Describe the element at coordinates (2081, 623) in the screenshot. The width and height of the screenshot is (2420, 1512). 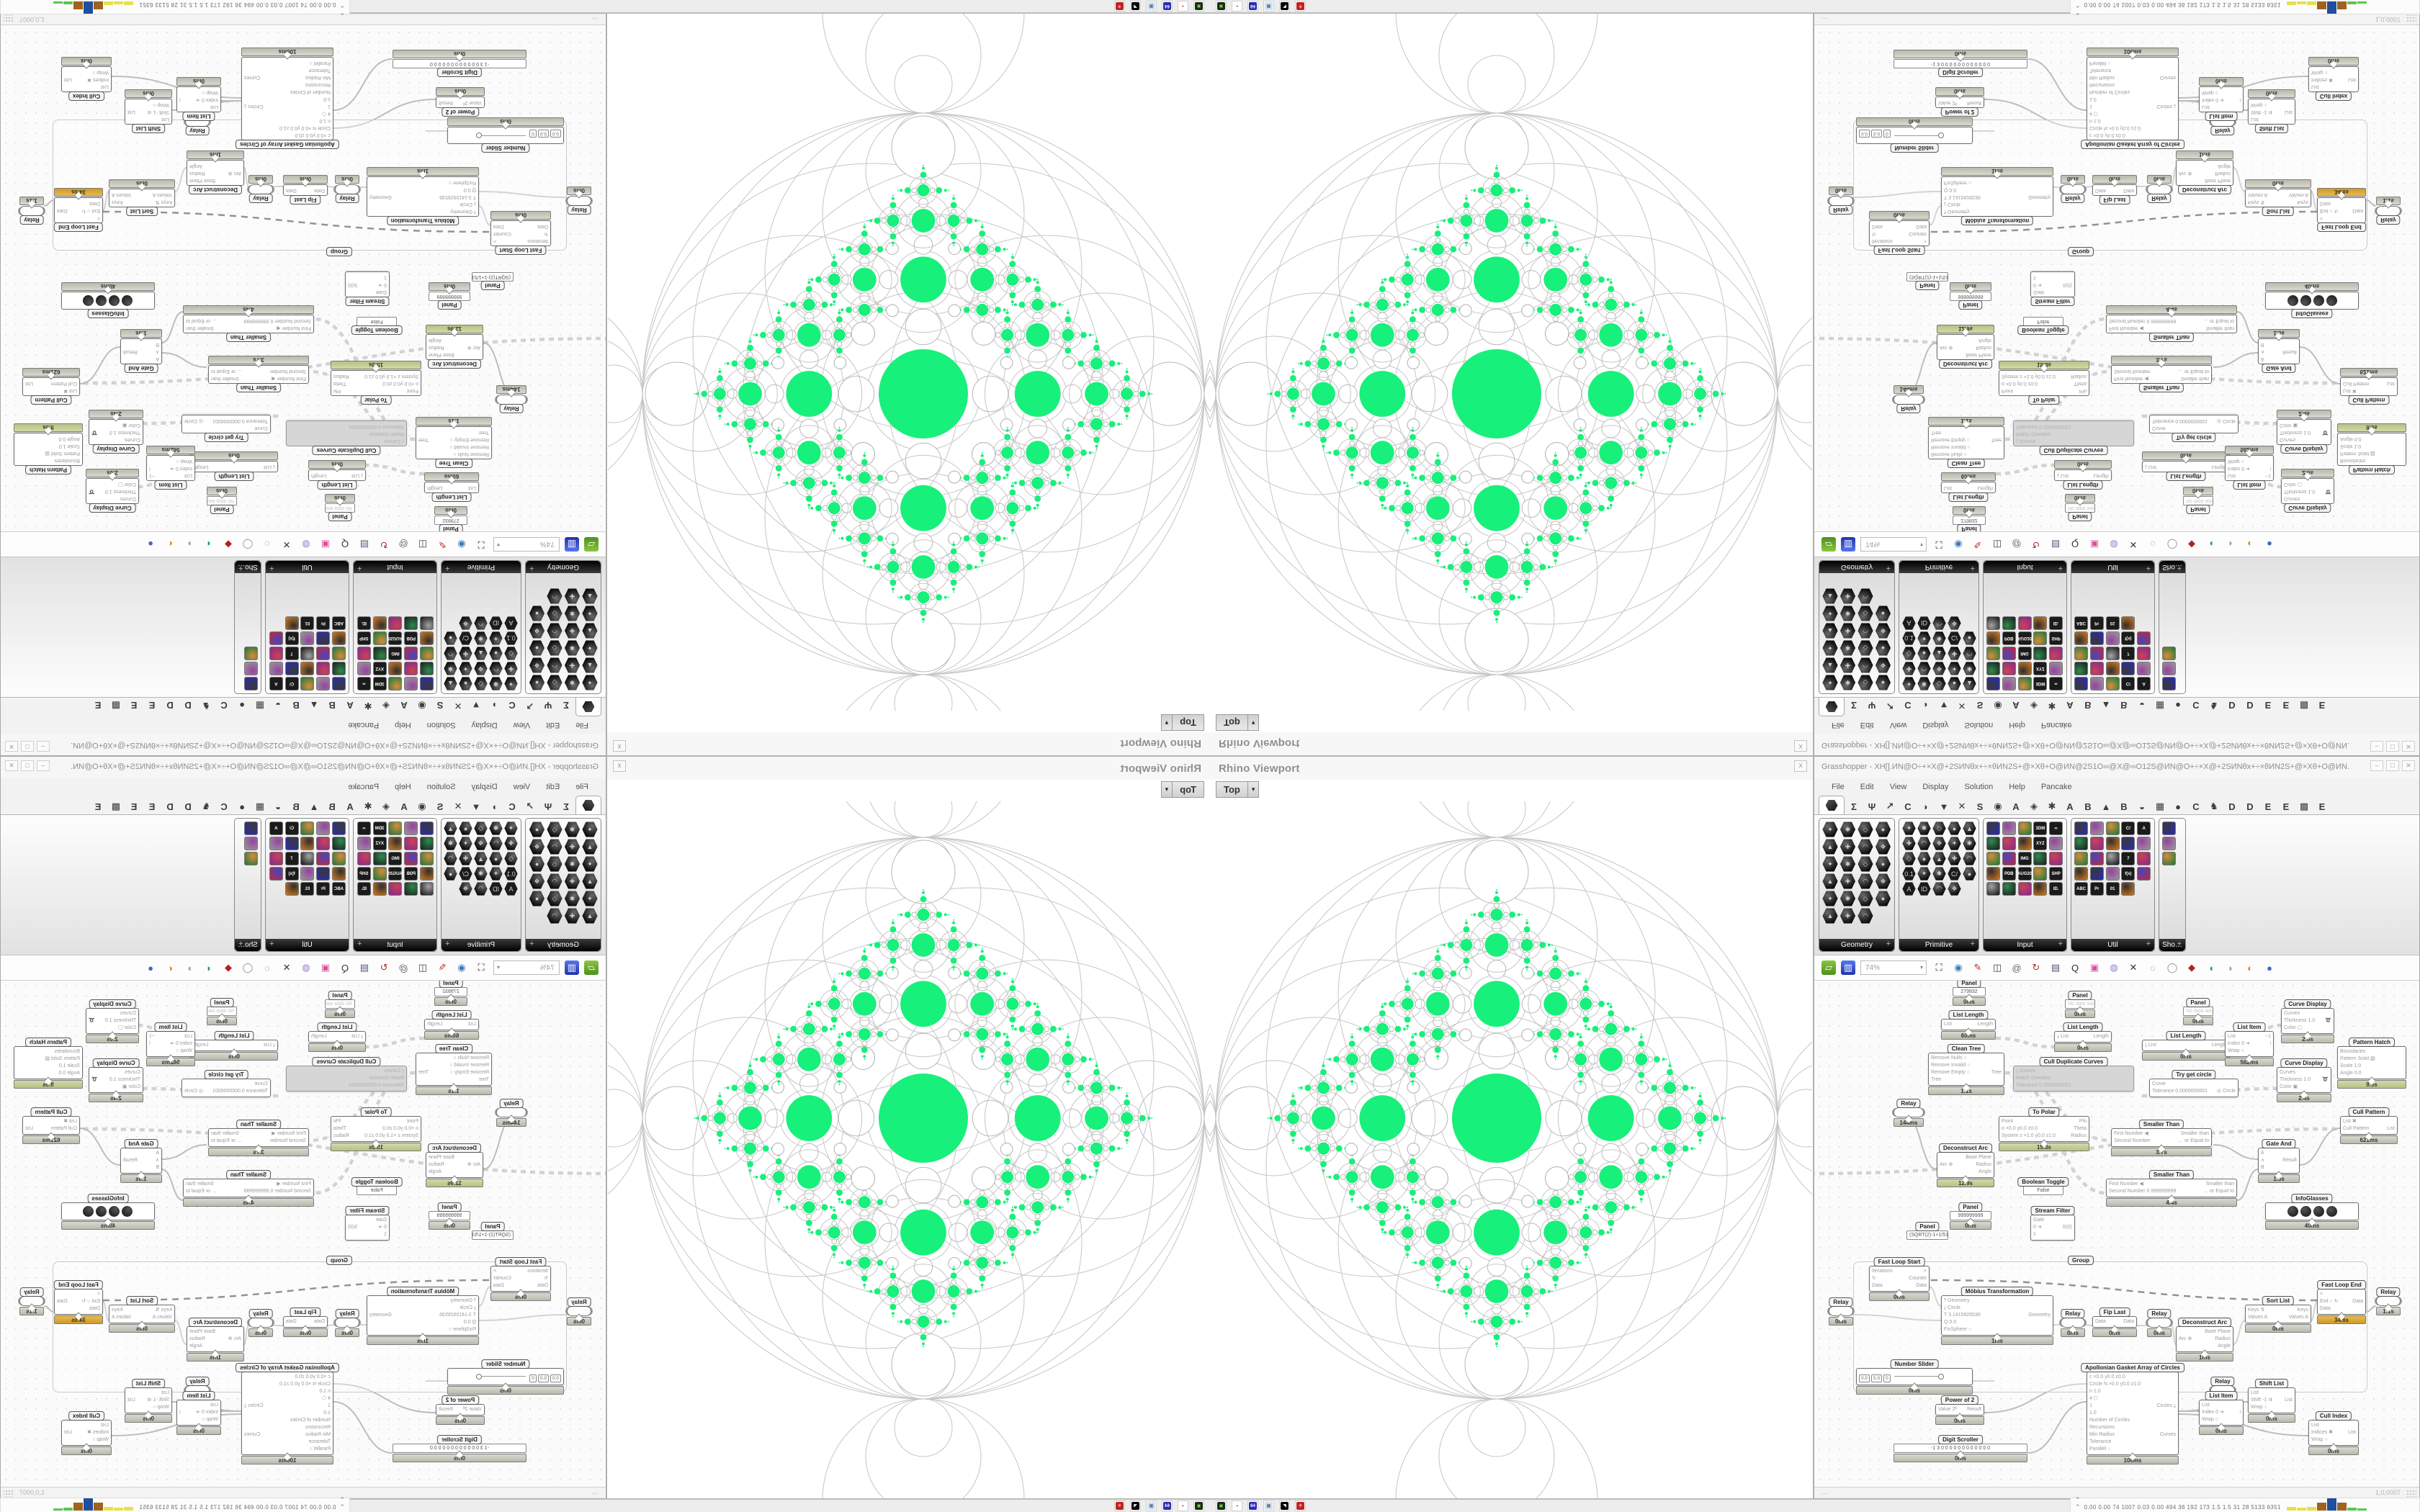
I see `util-param-icon: ABC` at that location.